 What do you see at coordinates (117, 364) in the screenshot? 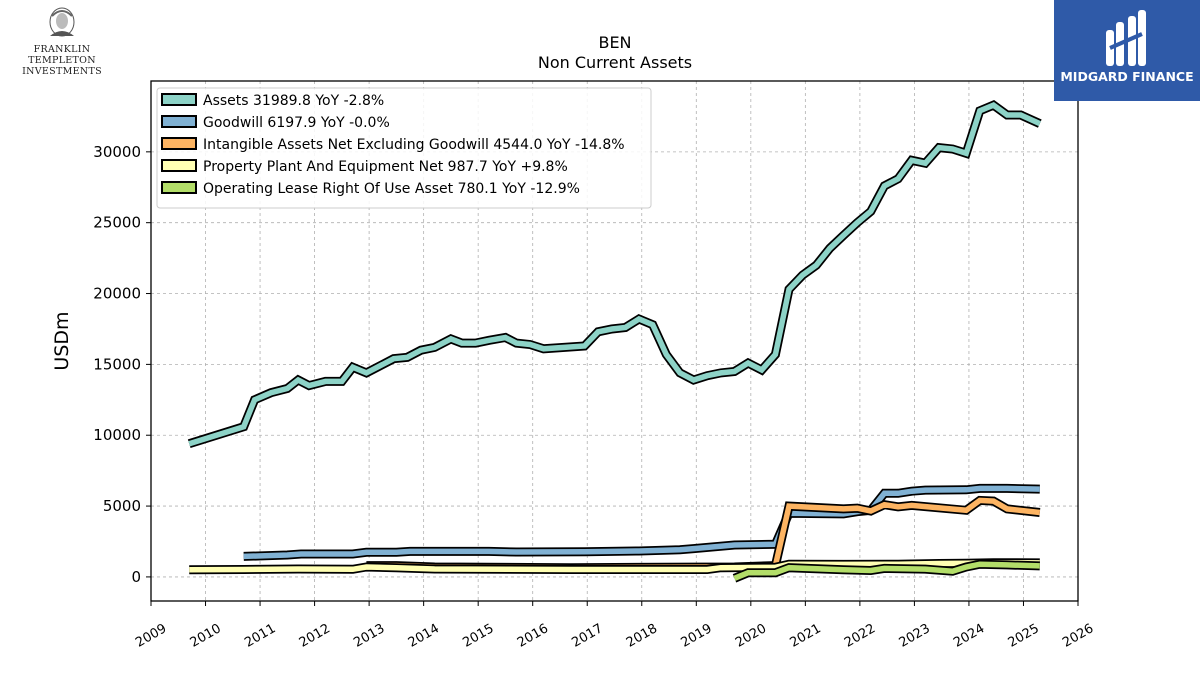
I see `y-tick-label: 15000` at bounding box center [117, 364].